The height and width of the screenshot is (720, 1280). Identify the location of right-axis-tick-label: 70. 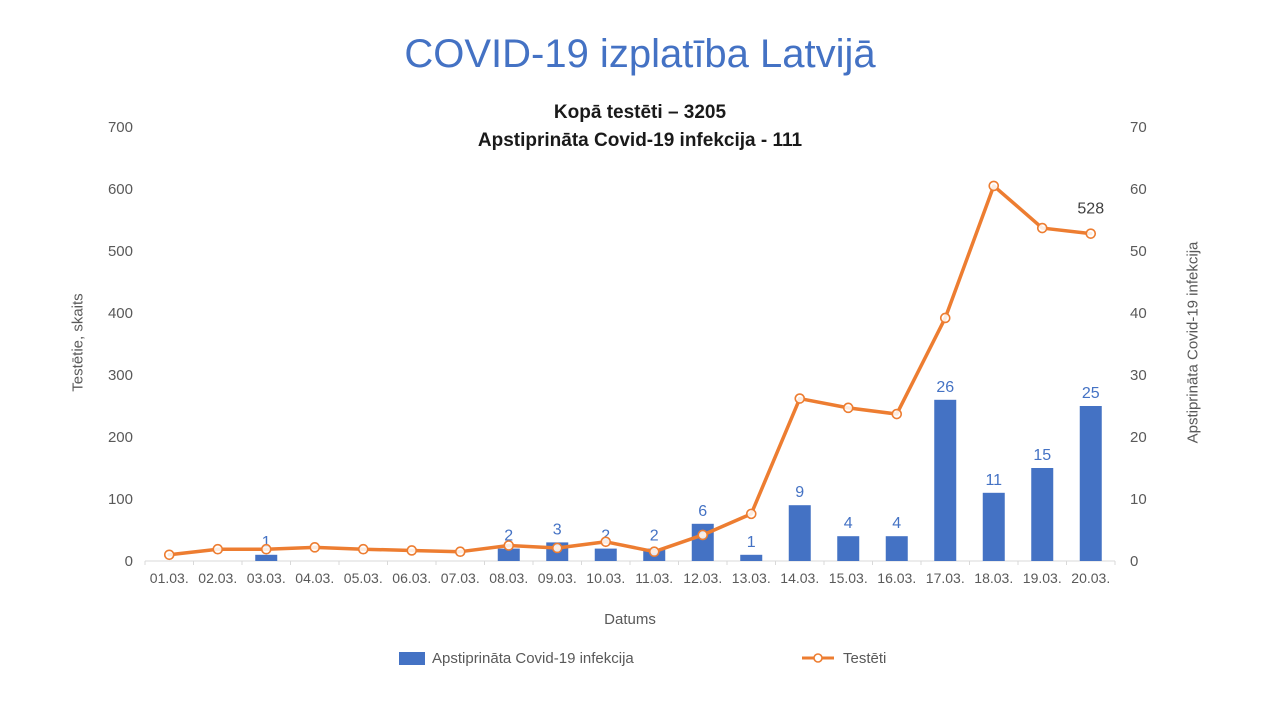
(1138, 127).